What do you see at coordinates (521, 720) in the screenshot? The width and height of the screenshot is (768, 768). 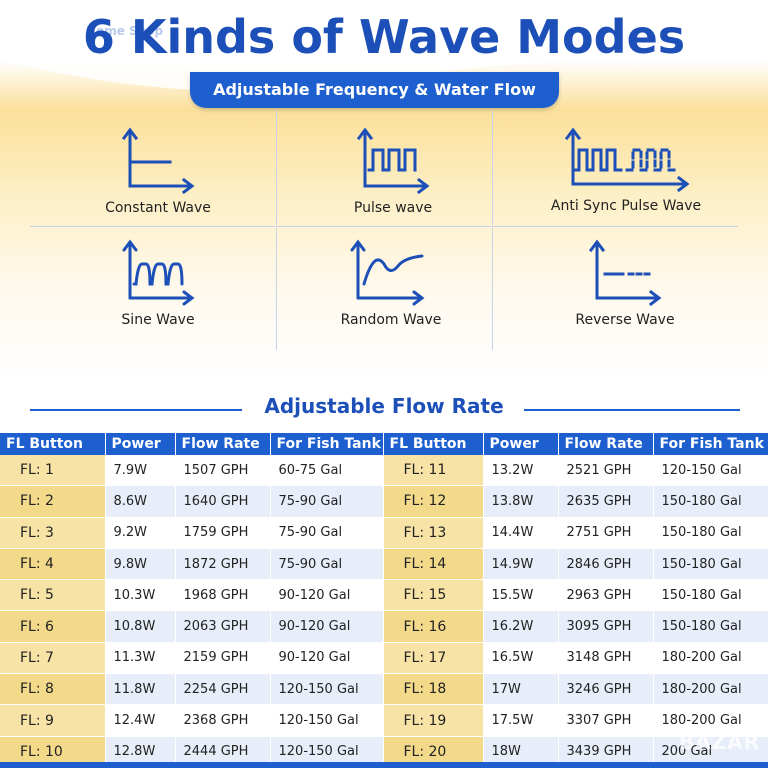 I see `table-cell: 17.5W` at bounding box center [521, 720].